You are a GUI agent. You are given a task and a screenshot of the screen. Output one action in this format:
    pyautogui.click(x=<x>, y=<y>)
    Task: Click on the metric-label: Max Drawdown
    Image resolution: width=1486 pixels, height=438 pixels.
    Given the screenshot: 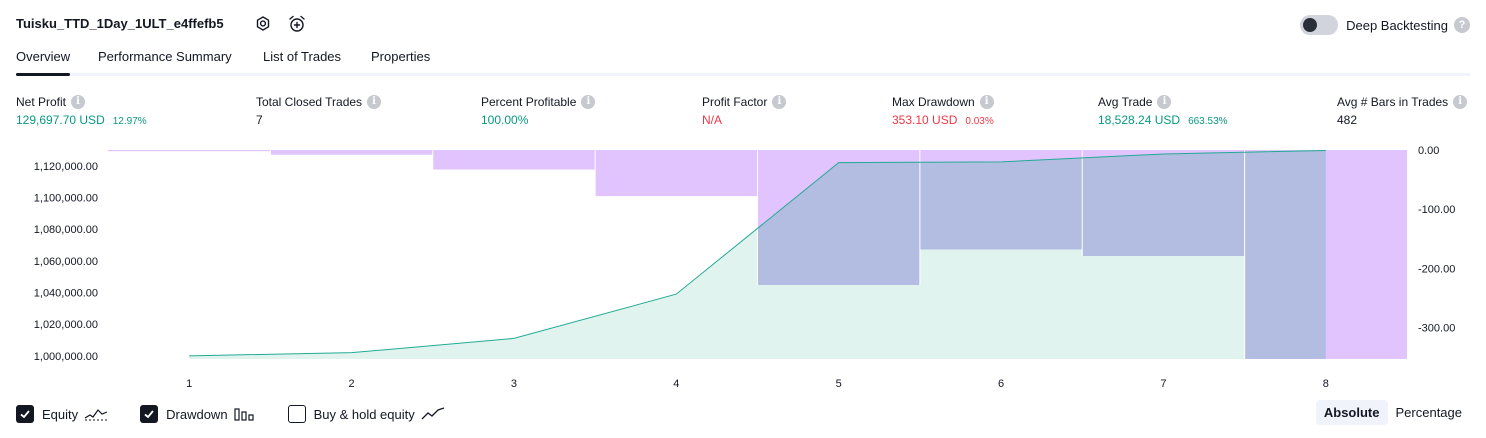 What is the action you would take?
    pyautogui.click(x=933, y=101)
    